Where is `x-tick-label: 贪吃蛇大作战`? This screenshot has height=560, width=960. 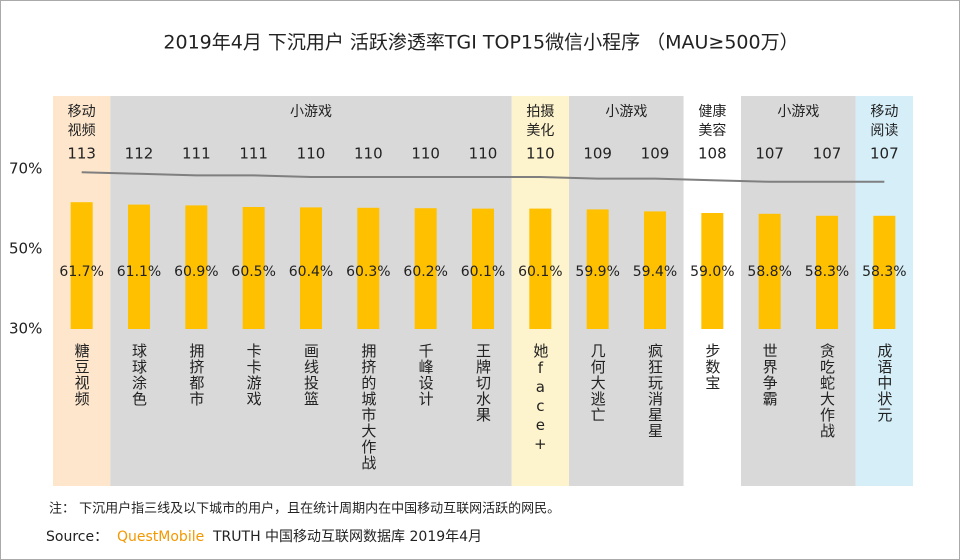 x-tick-label: 贪吃蛇大作战 is located at coordinates (827, 391).